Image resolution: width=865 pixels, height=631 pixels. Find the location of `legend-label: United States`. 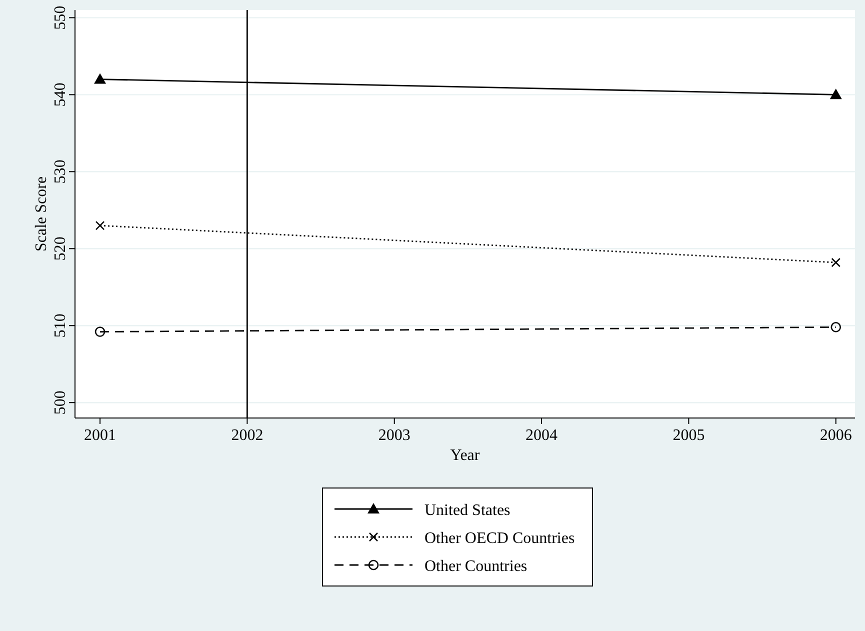

legend-label: United States is located at coordinates (467, 510).